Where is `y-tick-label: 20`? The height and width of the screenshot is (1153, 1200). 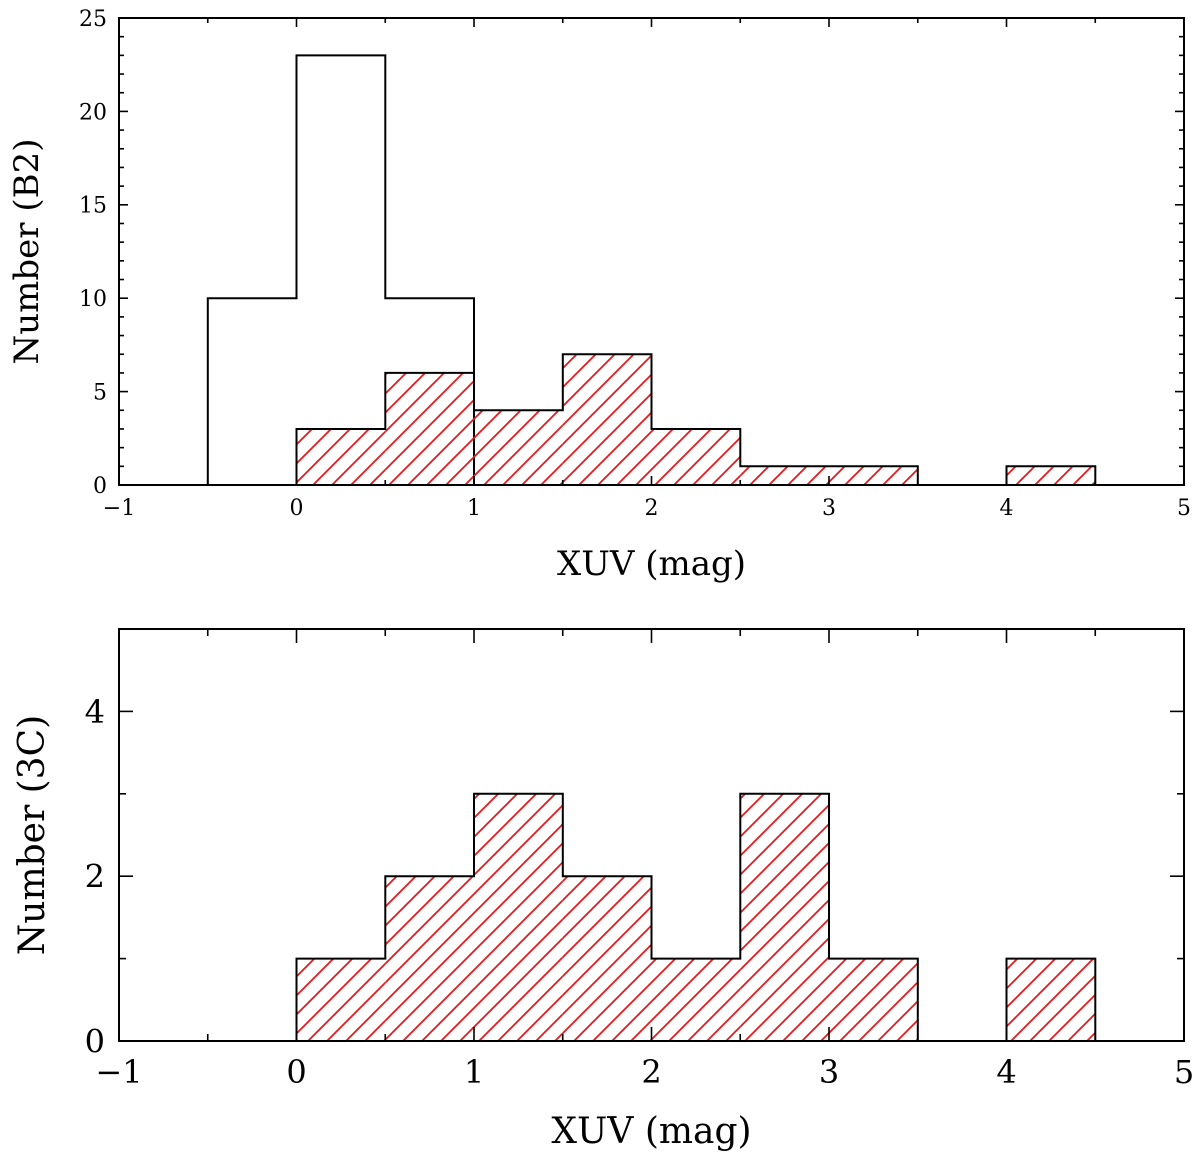 y-tick-label: 20 is located at coordinates (93, 112).